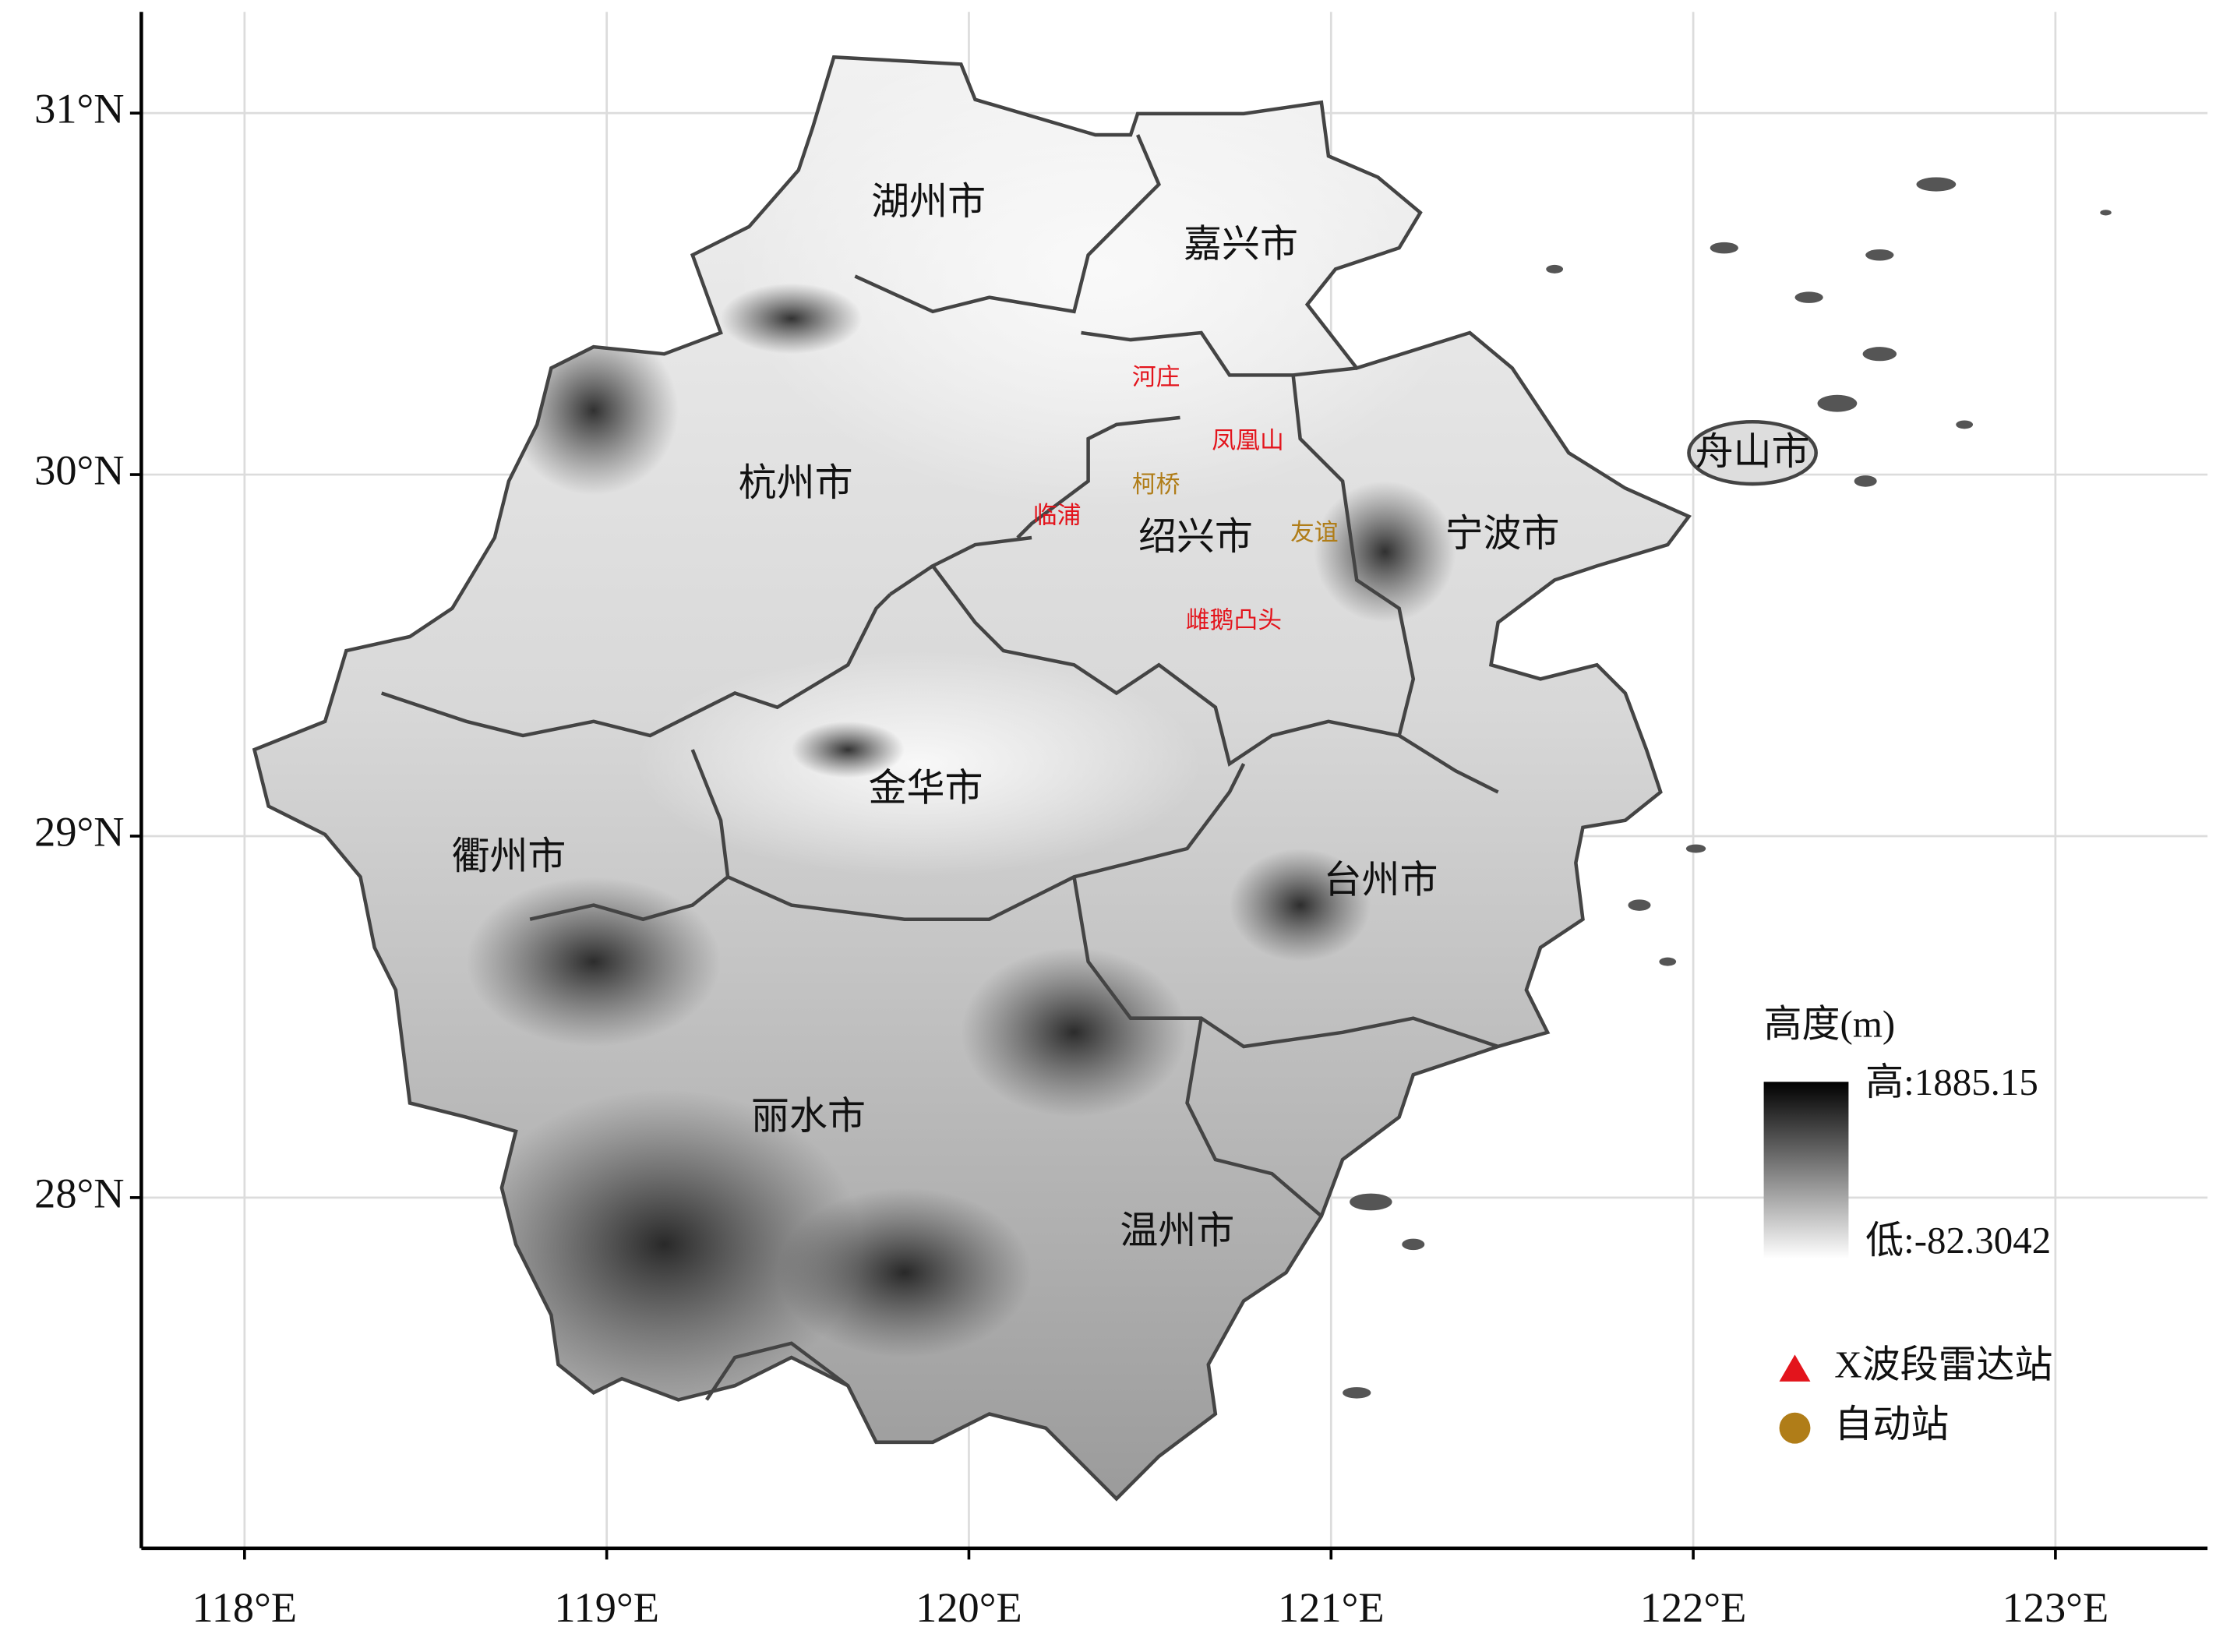 The height and width of the screenshot is (1652, 2216). I want to click on x-tick-label: 123°E, so click(2056, 1607).